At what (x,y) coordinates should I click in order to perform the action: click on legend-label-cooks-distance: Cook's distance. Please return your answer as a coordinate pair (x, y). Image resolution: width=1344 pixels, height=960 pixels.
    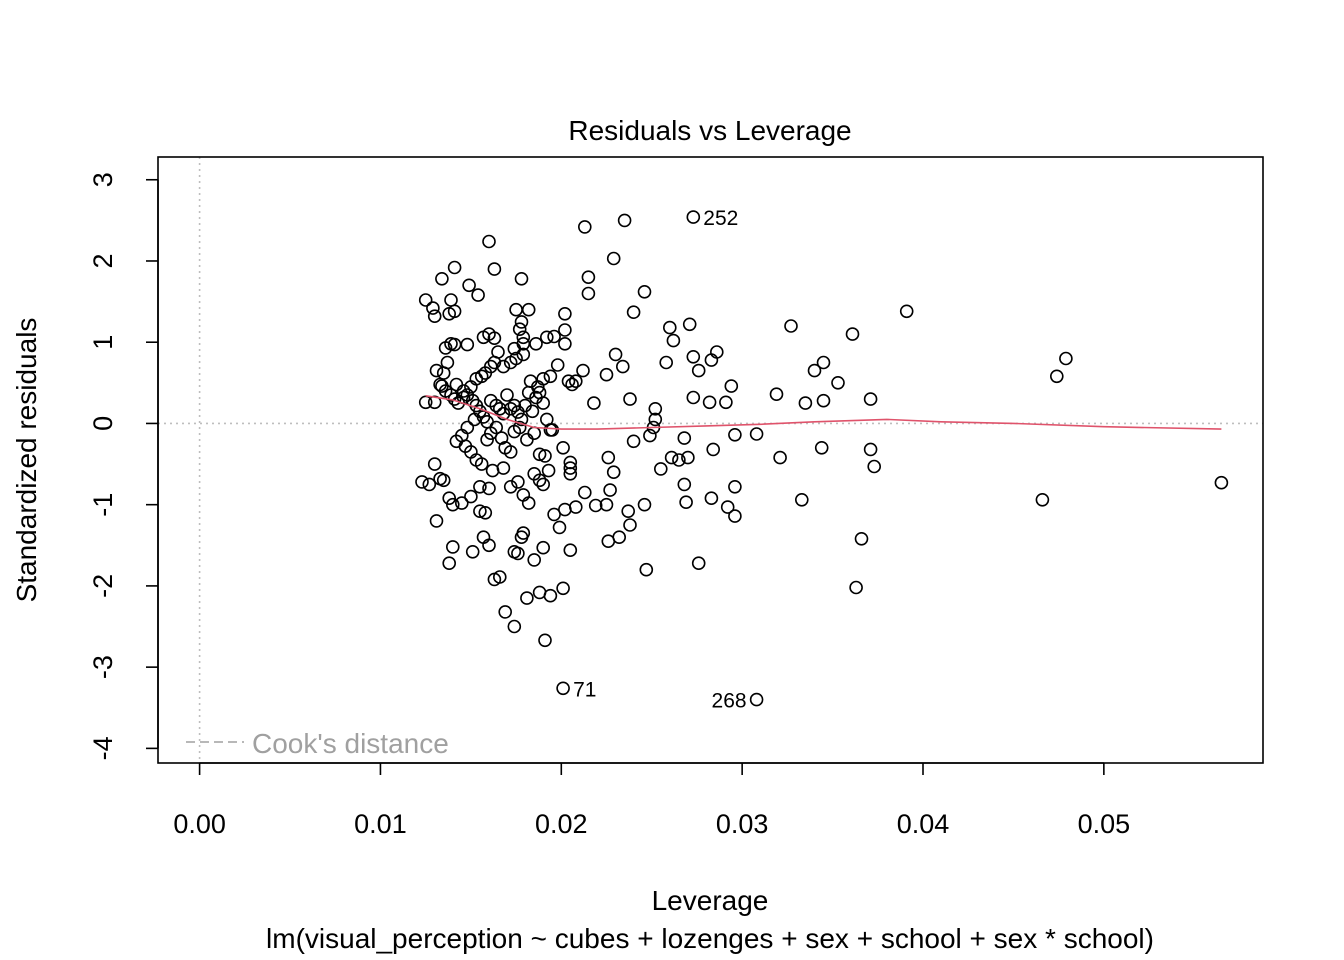
    Looking at the image, I should click on (350, 743).